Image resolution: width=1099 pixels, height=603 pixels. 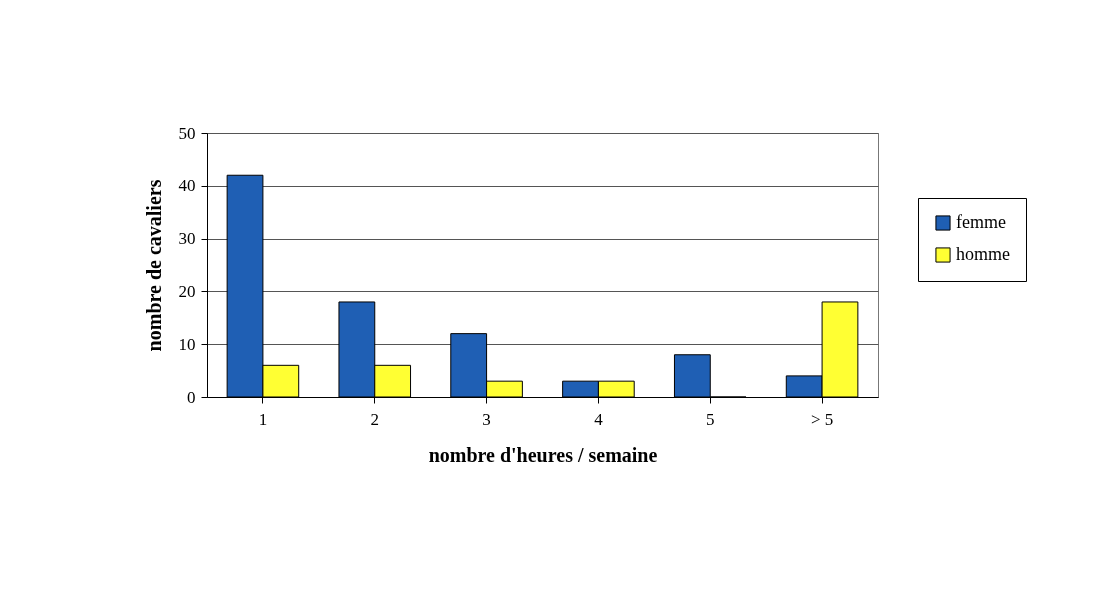 I want to click on y-axis-title: nombre de cavaliers, so click(x=153, y=265).